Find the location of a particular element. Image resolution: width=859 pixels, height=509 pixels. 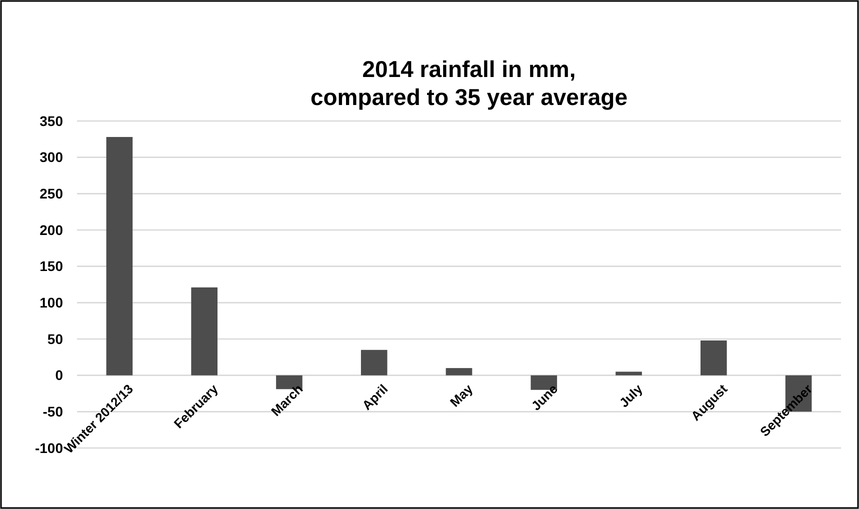

y-tick-label: 250 is located at coordinates (52, 194).